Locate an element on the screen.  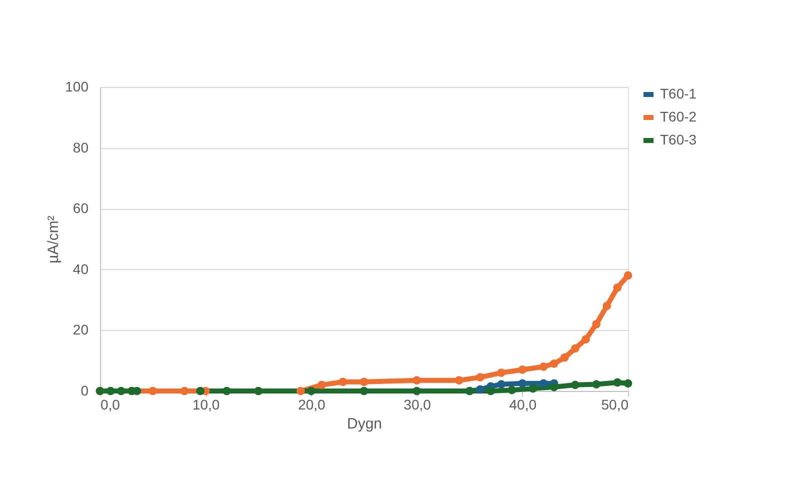
y-axis-title: µA/cm² is located at coordinates (53, 240).